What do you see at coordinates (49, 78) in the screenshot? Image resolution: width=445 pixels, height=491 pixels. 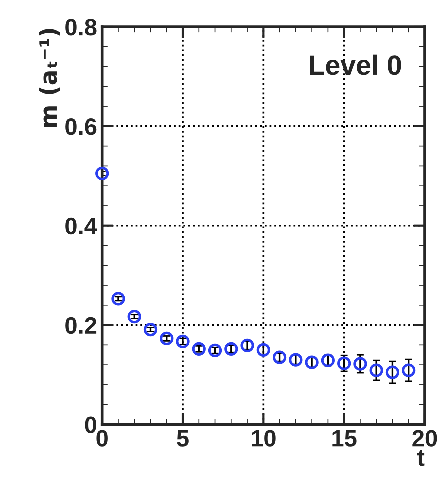 I see `y-axis-title: m (aₜ⁻¹)` at bounding box center [49, 78].